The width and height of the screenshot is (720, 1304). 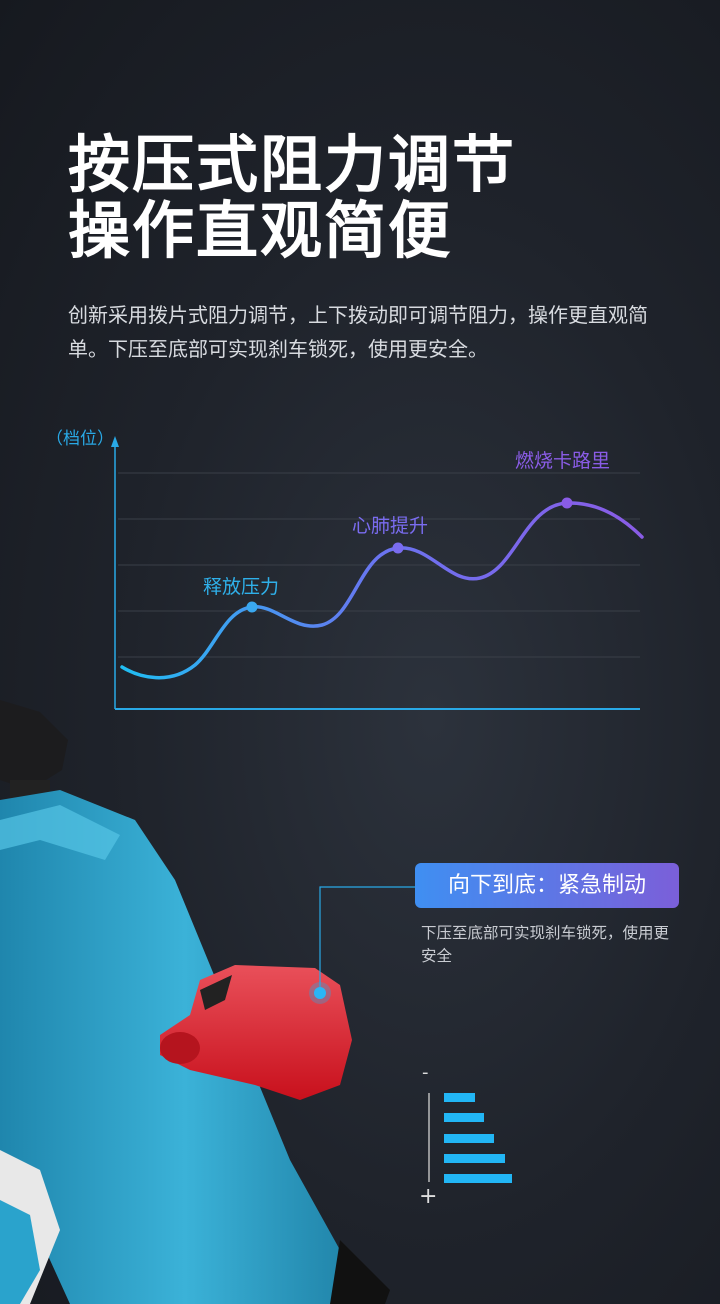 I want to click on brake-lever-image, so click(x=256, y=1032).